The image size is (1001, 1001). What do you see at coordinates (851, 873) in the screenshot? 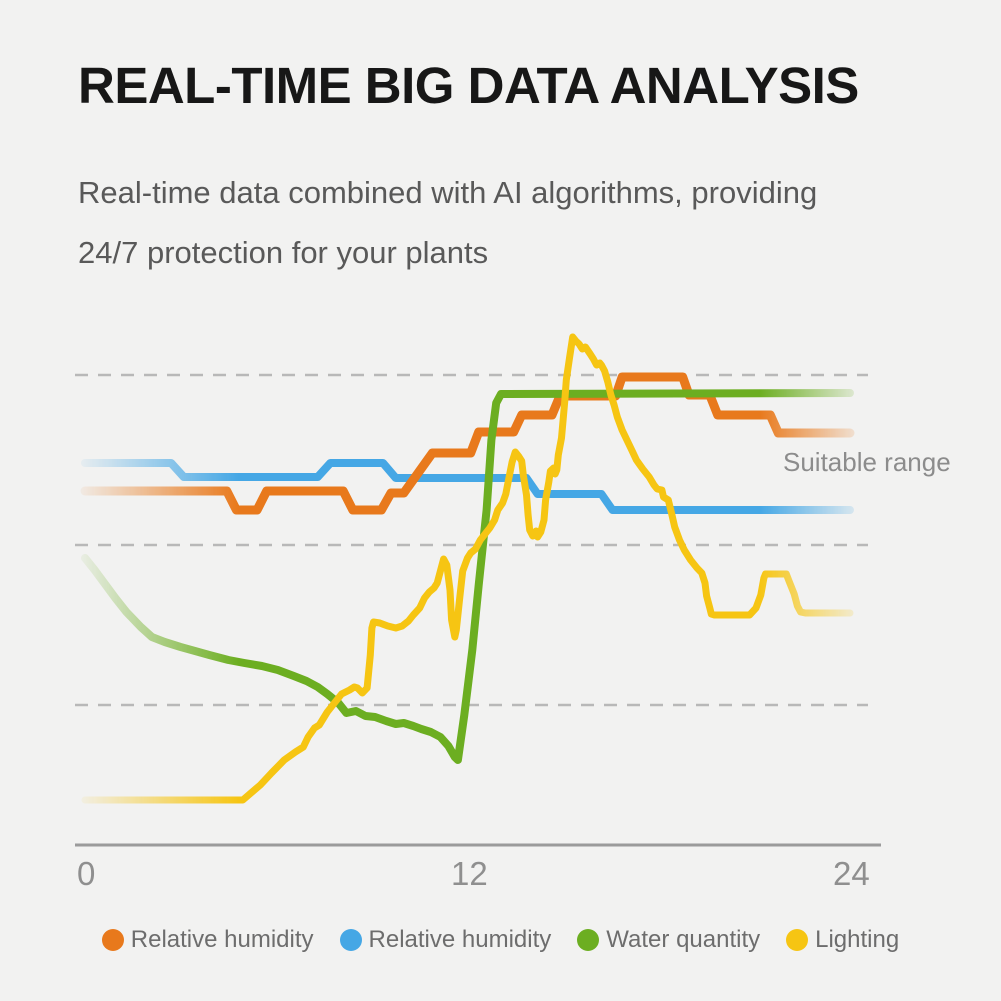
I see `x-tick-24: 24` at bounding box center [851, 873].